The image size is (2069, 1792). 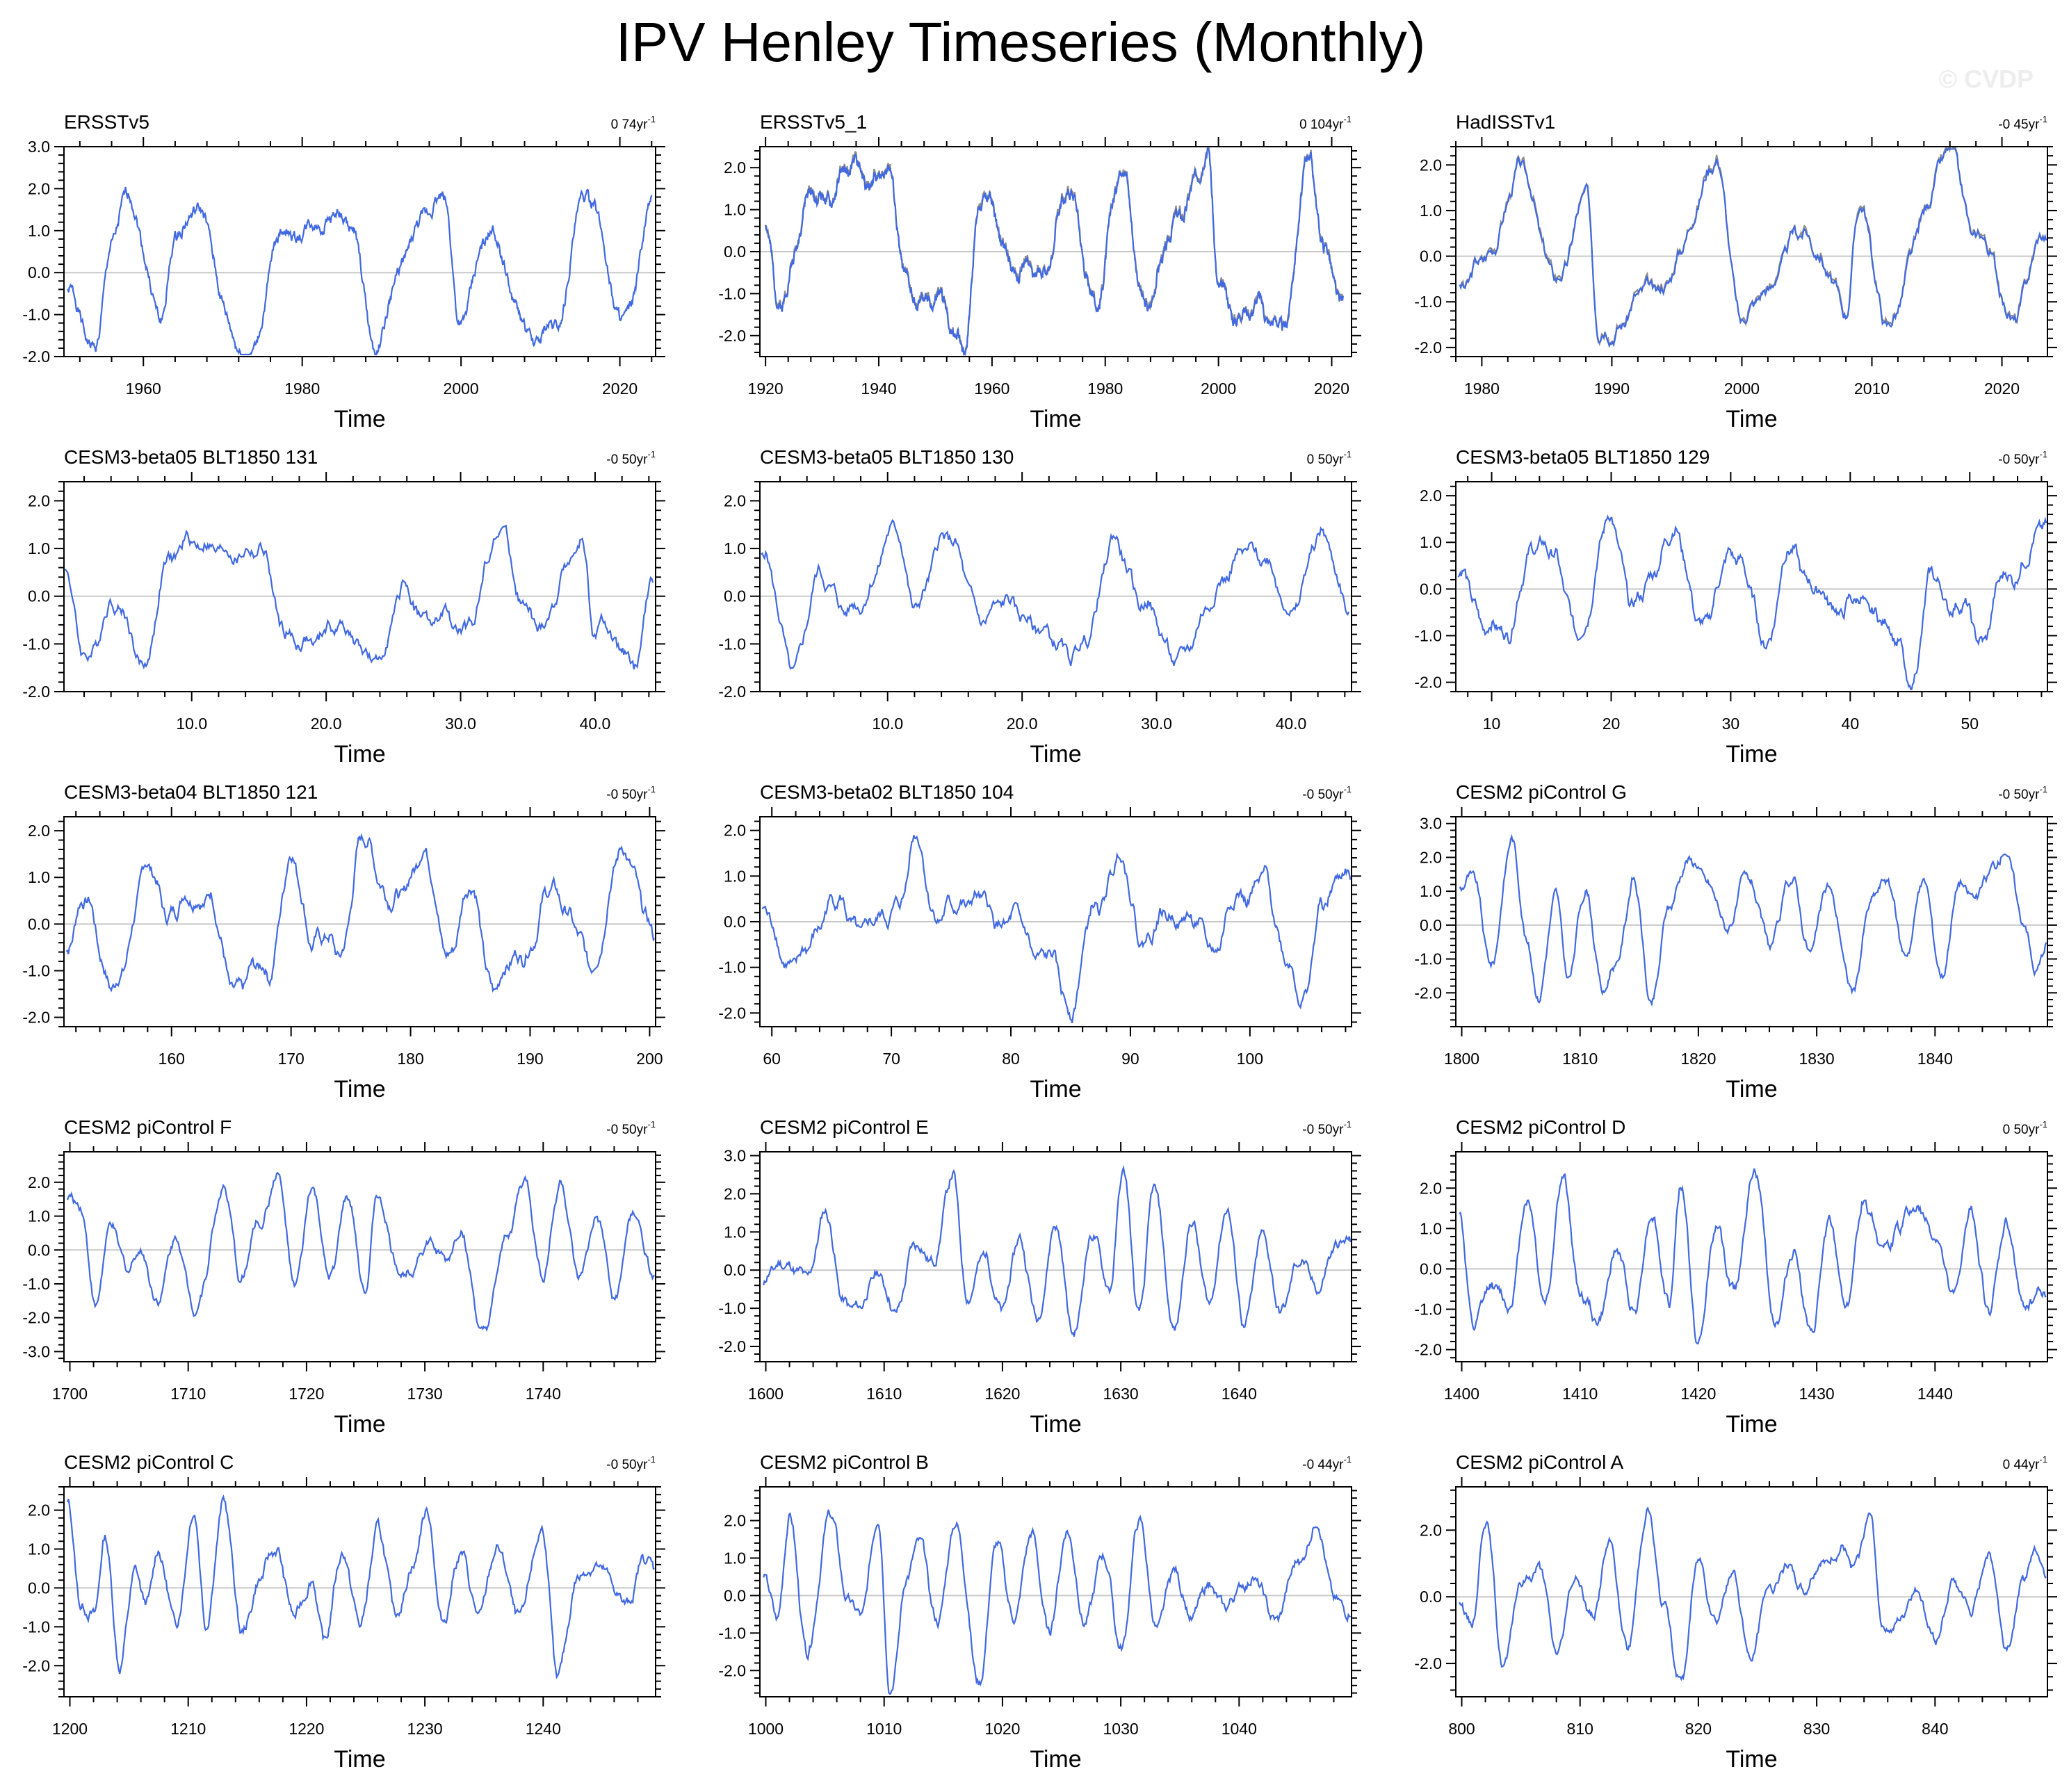 What do you see at coordinates (188, 1729) in the screenshot?
I see `x-tick-label: 1210` at bounding box center [188, 1729].